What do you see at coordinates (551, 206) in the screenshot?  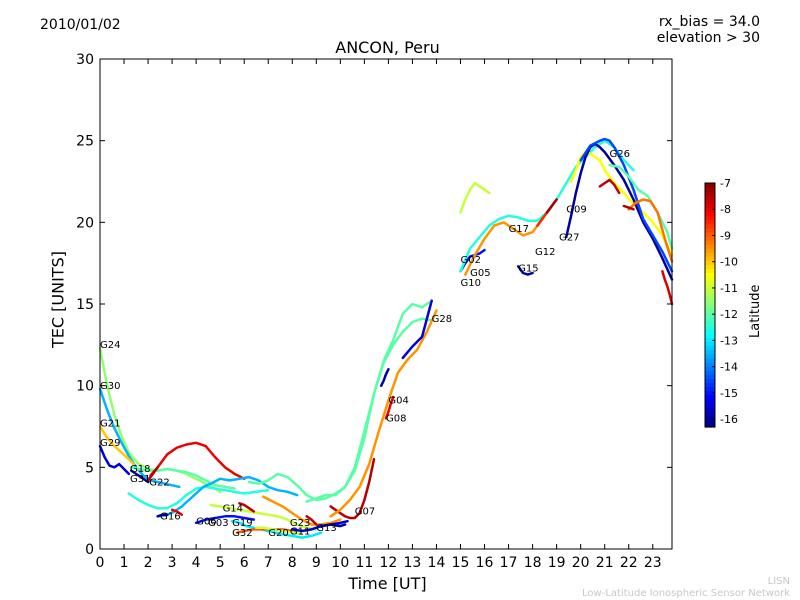 I see `series-line-g09b` at bounding box center [551, 206].